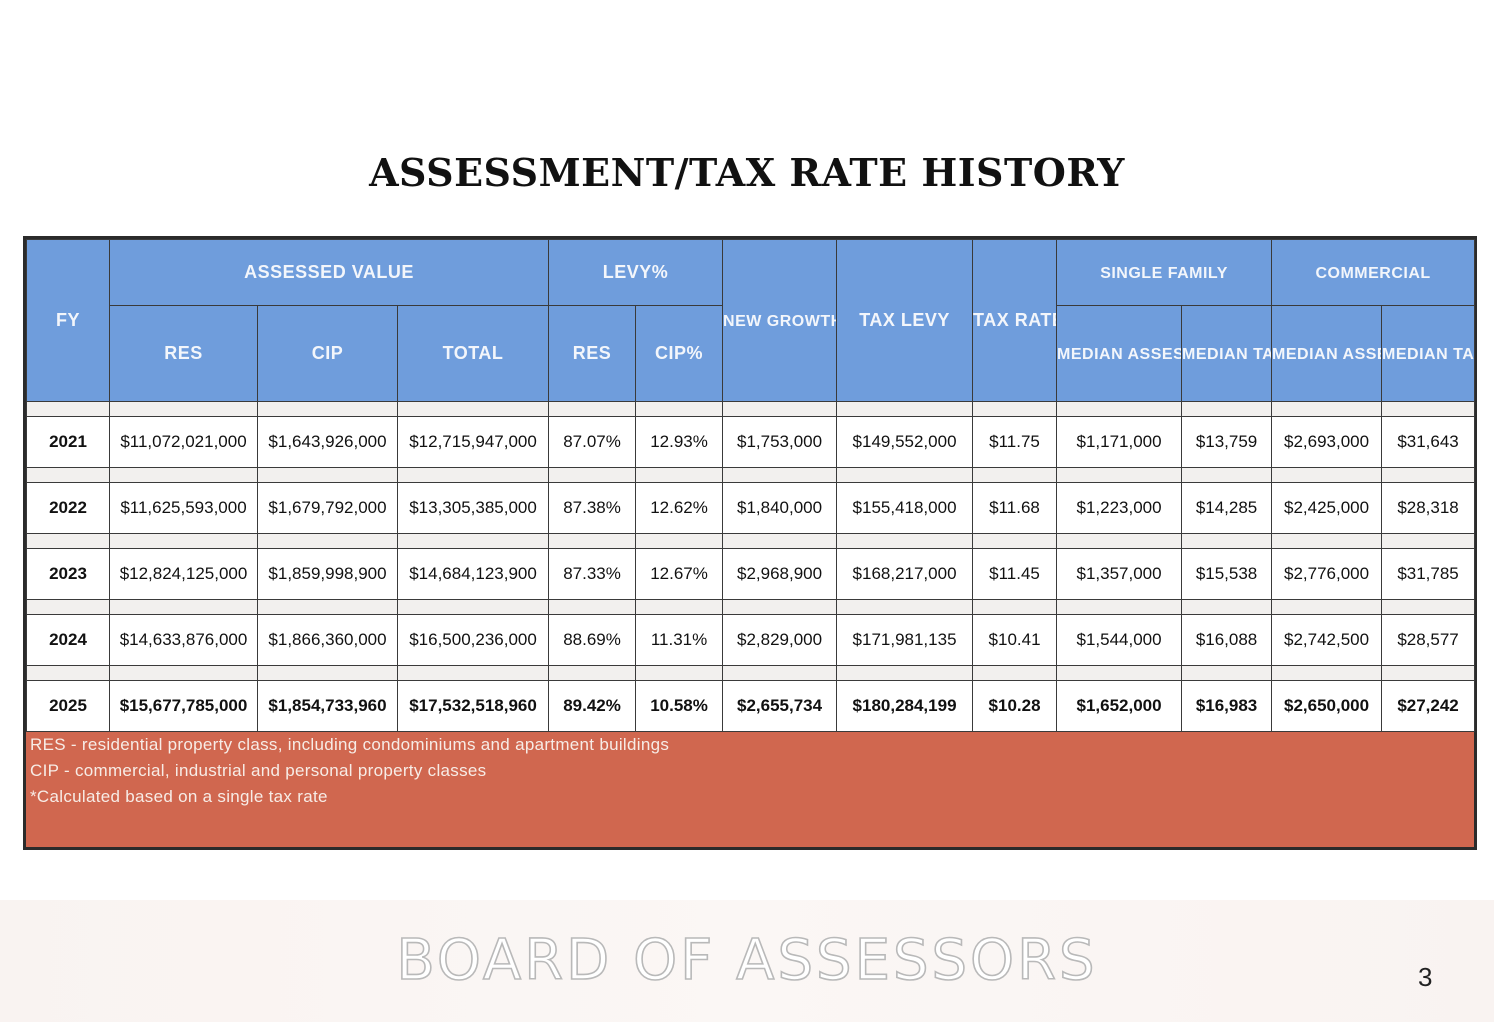 This screenshot has width=1494, height=1022. What do you see at coordinates (780, 706) in the screenshot?
I see `cell-new-growth: $2,655,734` at bounding box center [780, 706].